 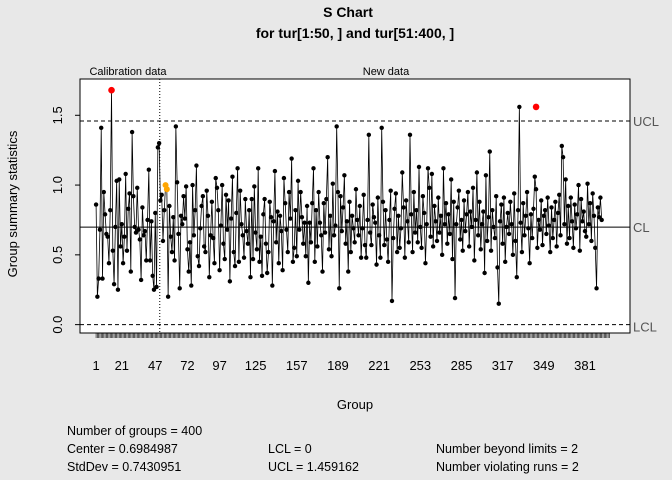 I want to click on stat-stddev: StdDev = 0.7430951, so click(x=124, y=467).